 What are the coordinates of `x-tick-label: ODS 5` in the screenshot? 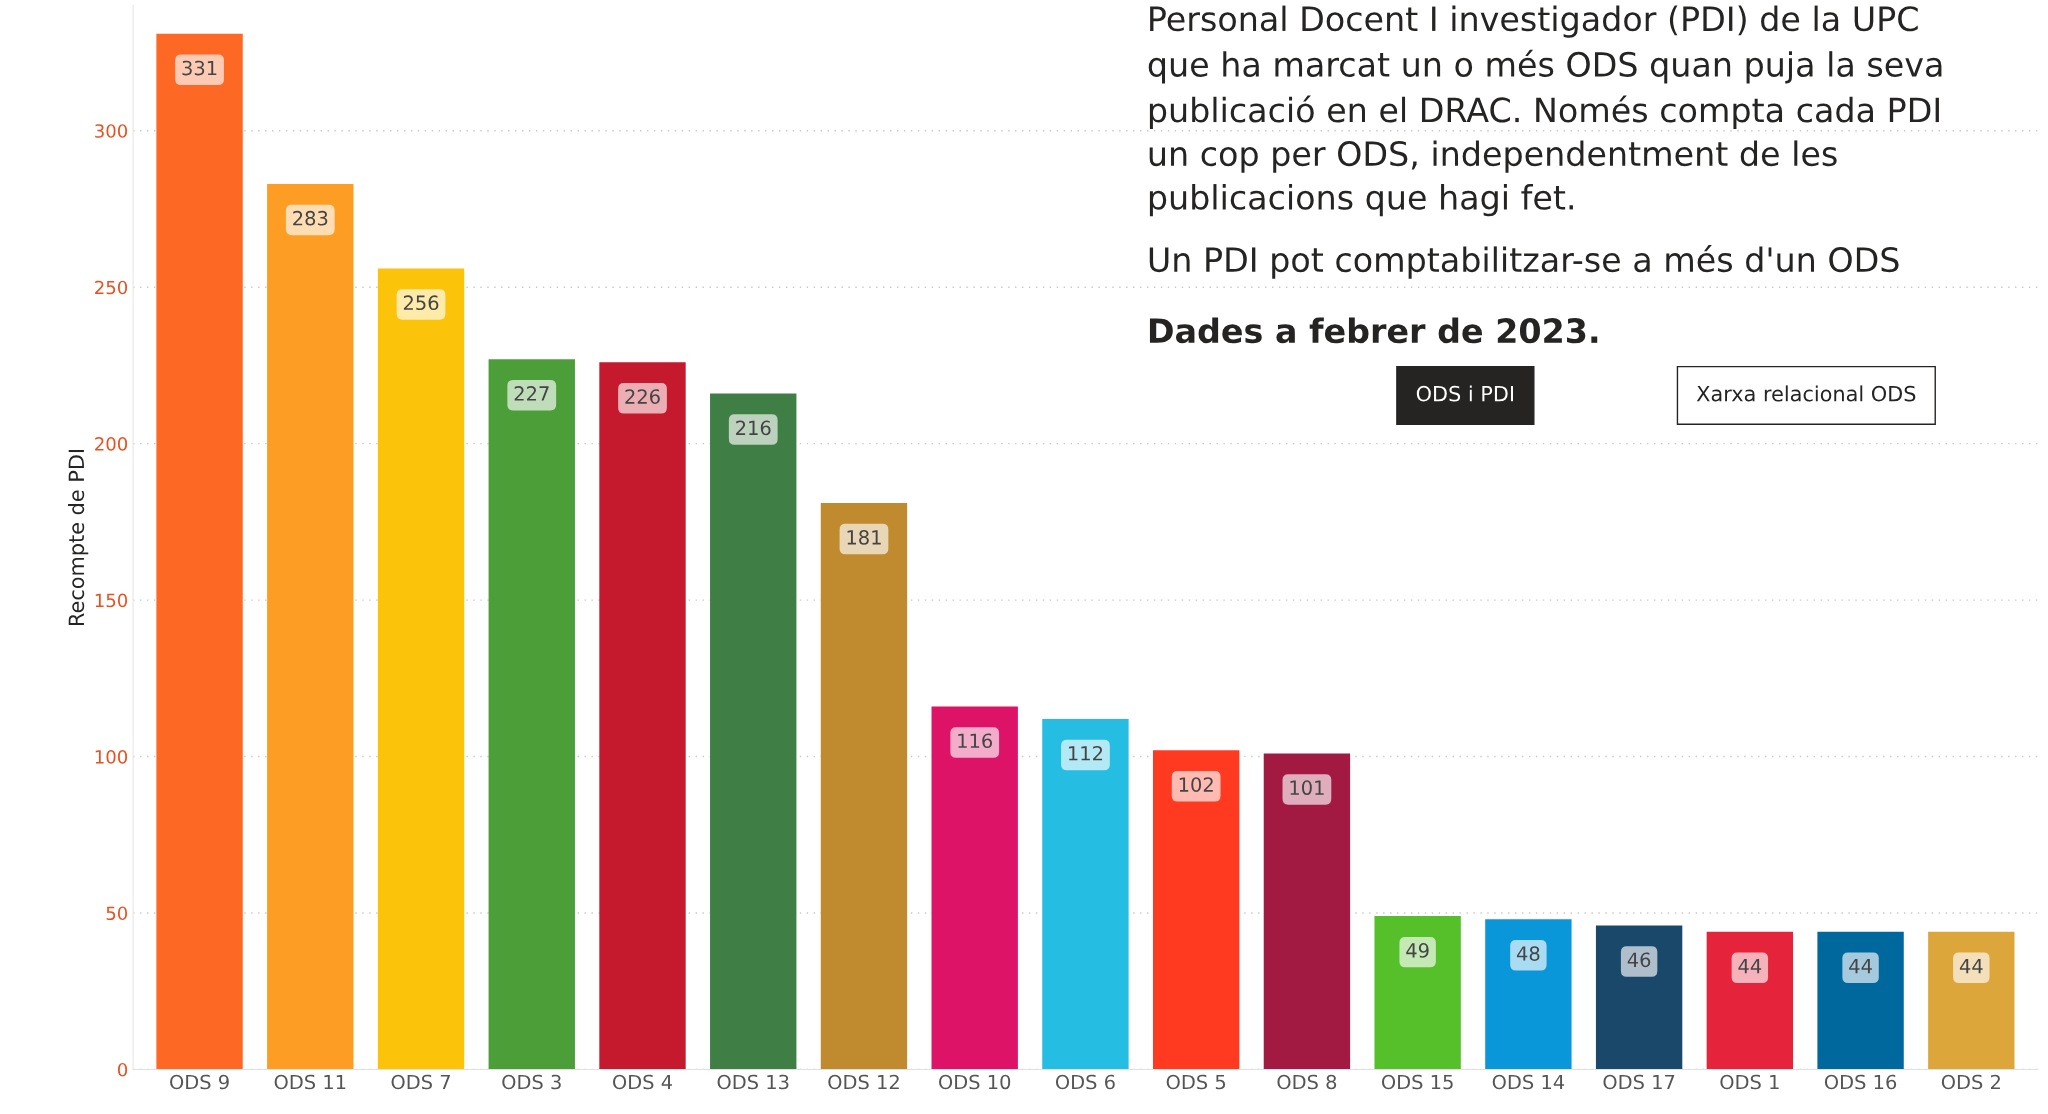 It's located at (1196, 1082).